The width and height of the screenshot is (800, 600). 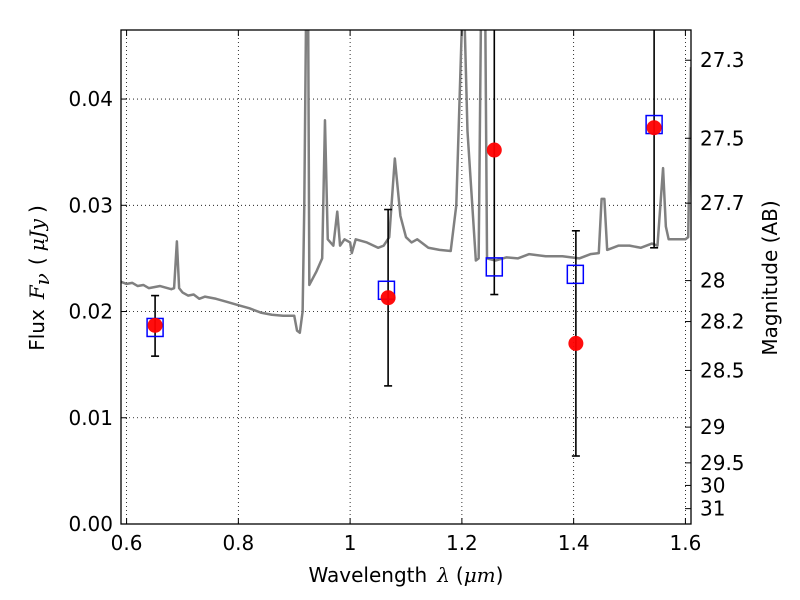 I want to click on y-axis-label-close: ), so click(x=37, y=209).